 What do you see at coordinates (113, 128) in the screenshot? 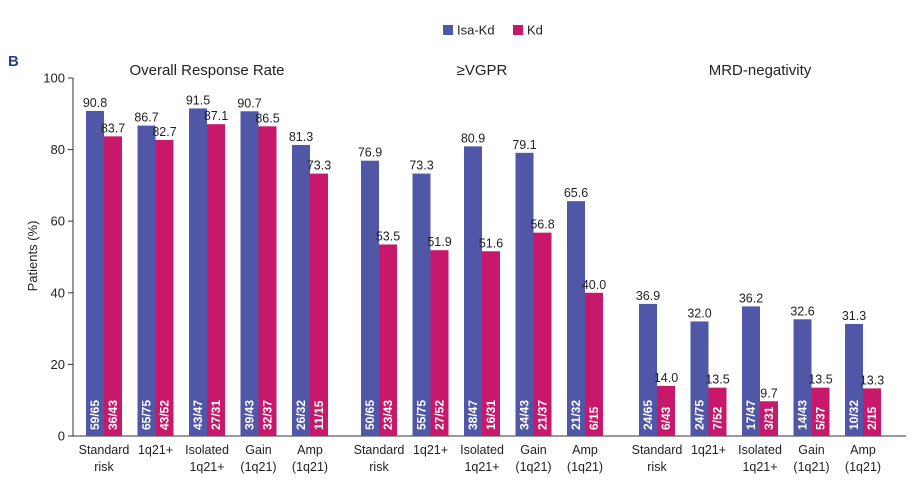
I see `bar-value-label: 83.7` at bounding box center [113, 128].